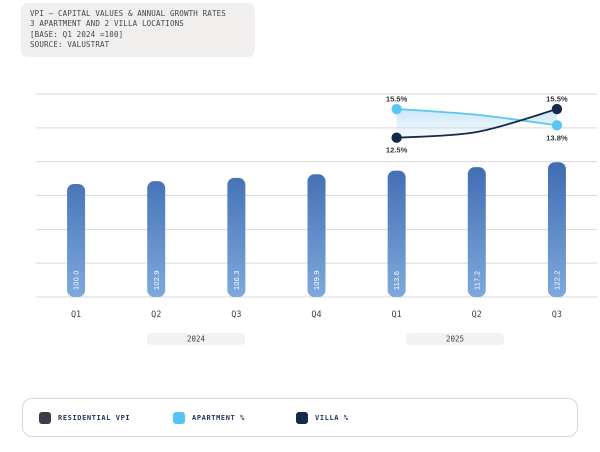  Describe the element at coordinates (476, 117) in the screenshot. I see `apartment-line` at that location.